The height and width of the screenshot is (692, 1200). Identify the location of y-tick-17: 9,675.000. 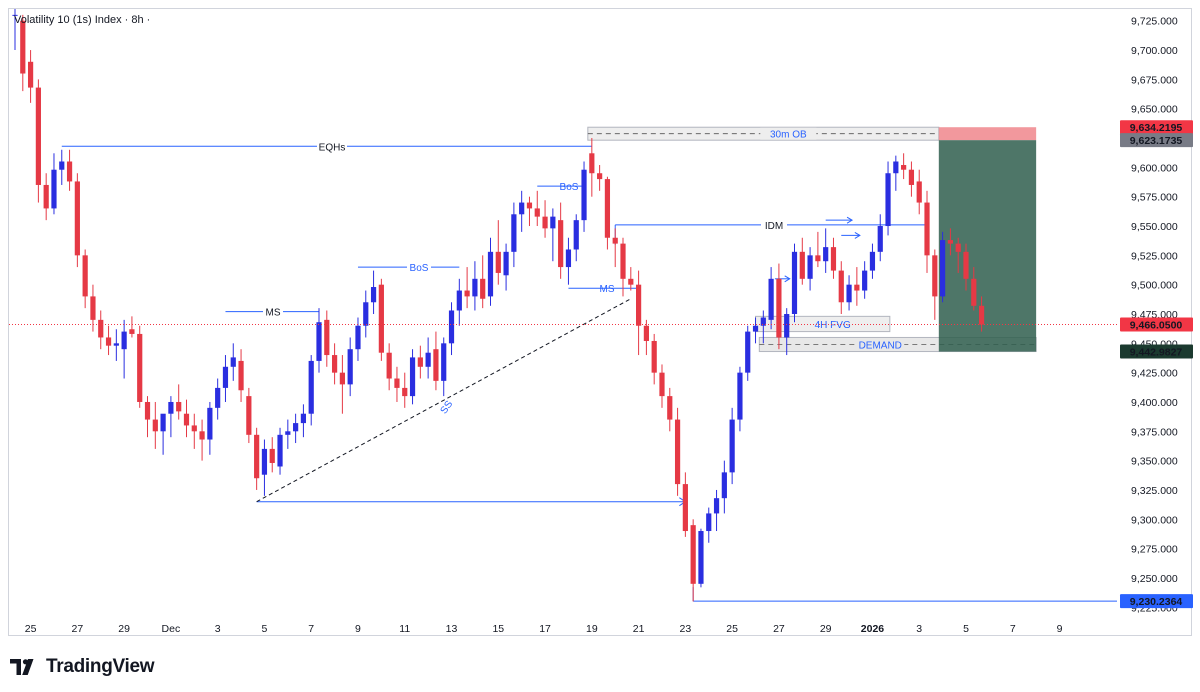
(1154, 80).